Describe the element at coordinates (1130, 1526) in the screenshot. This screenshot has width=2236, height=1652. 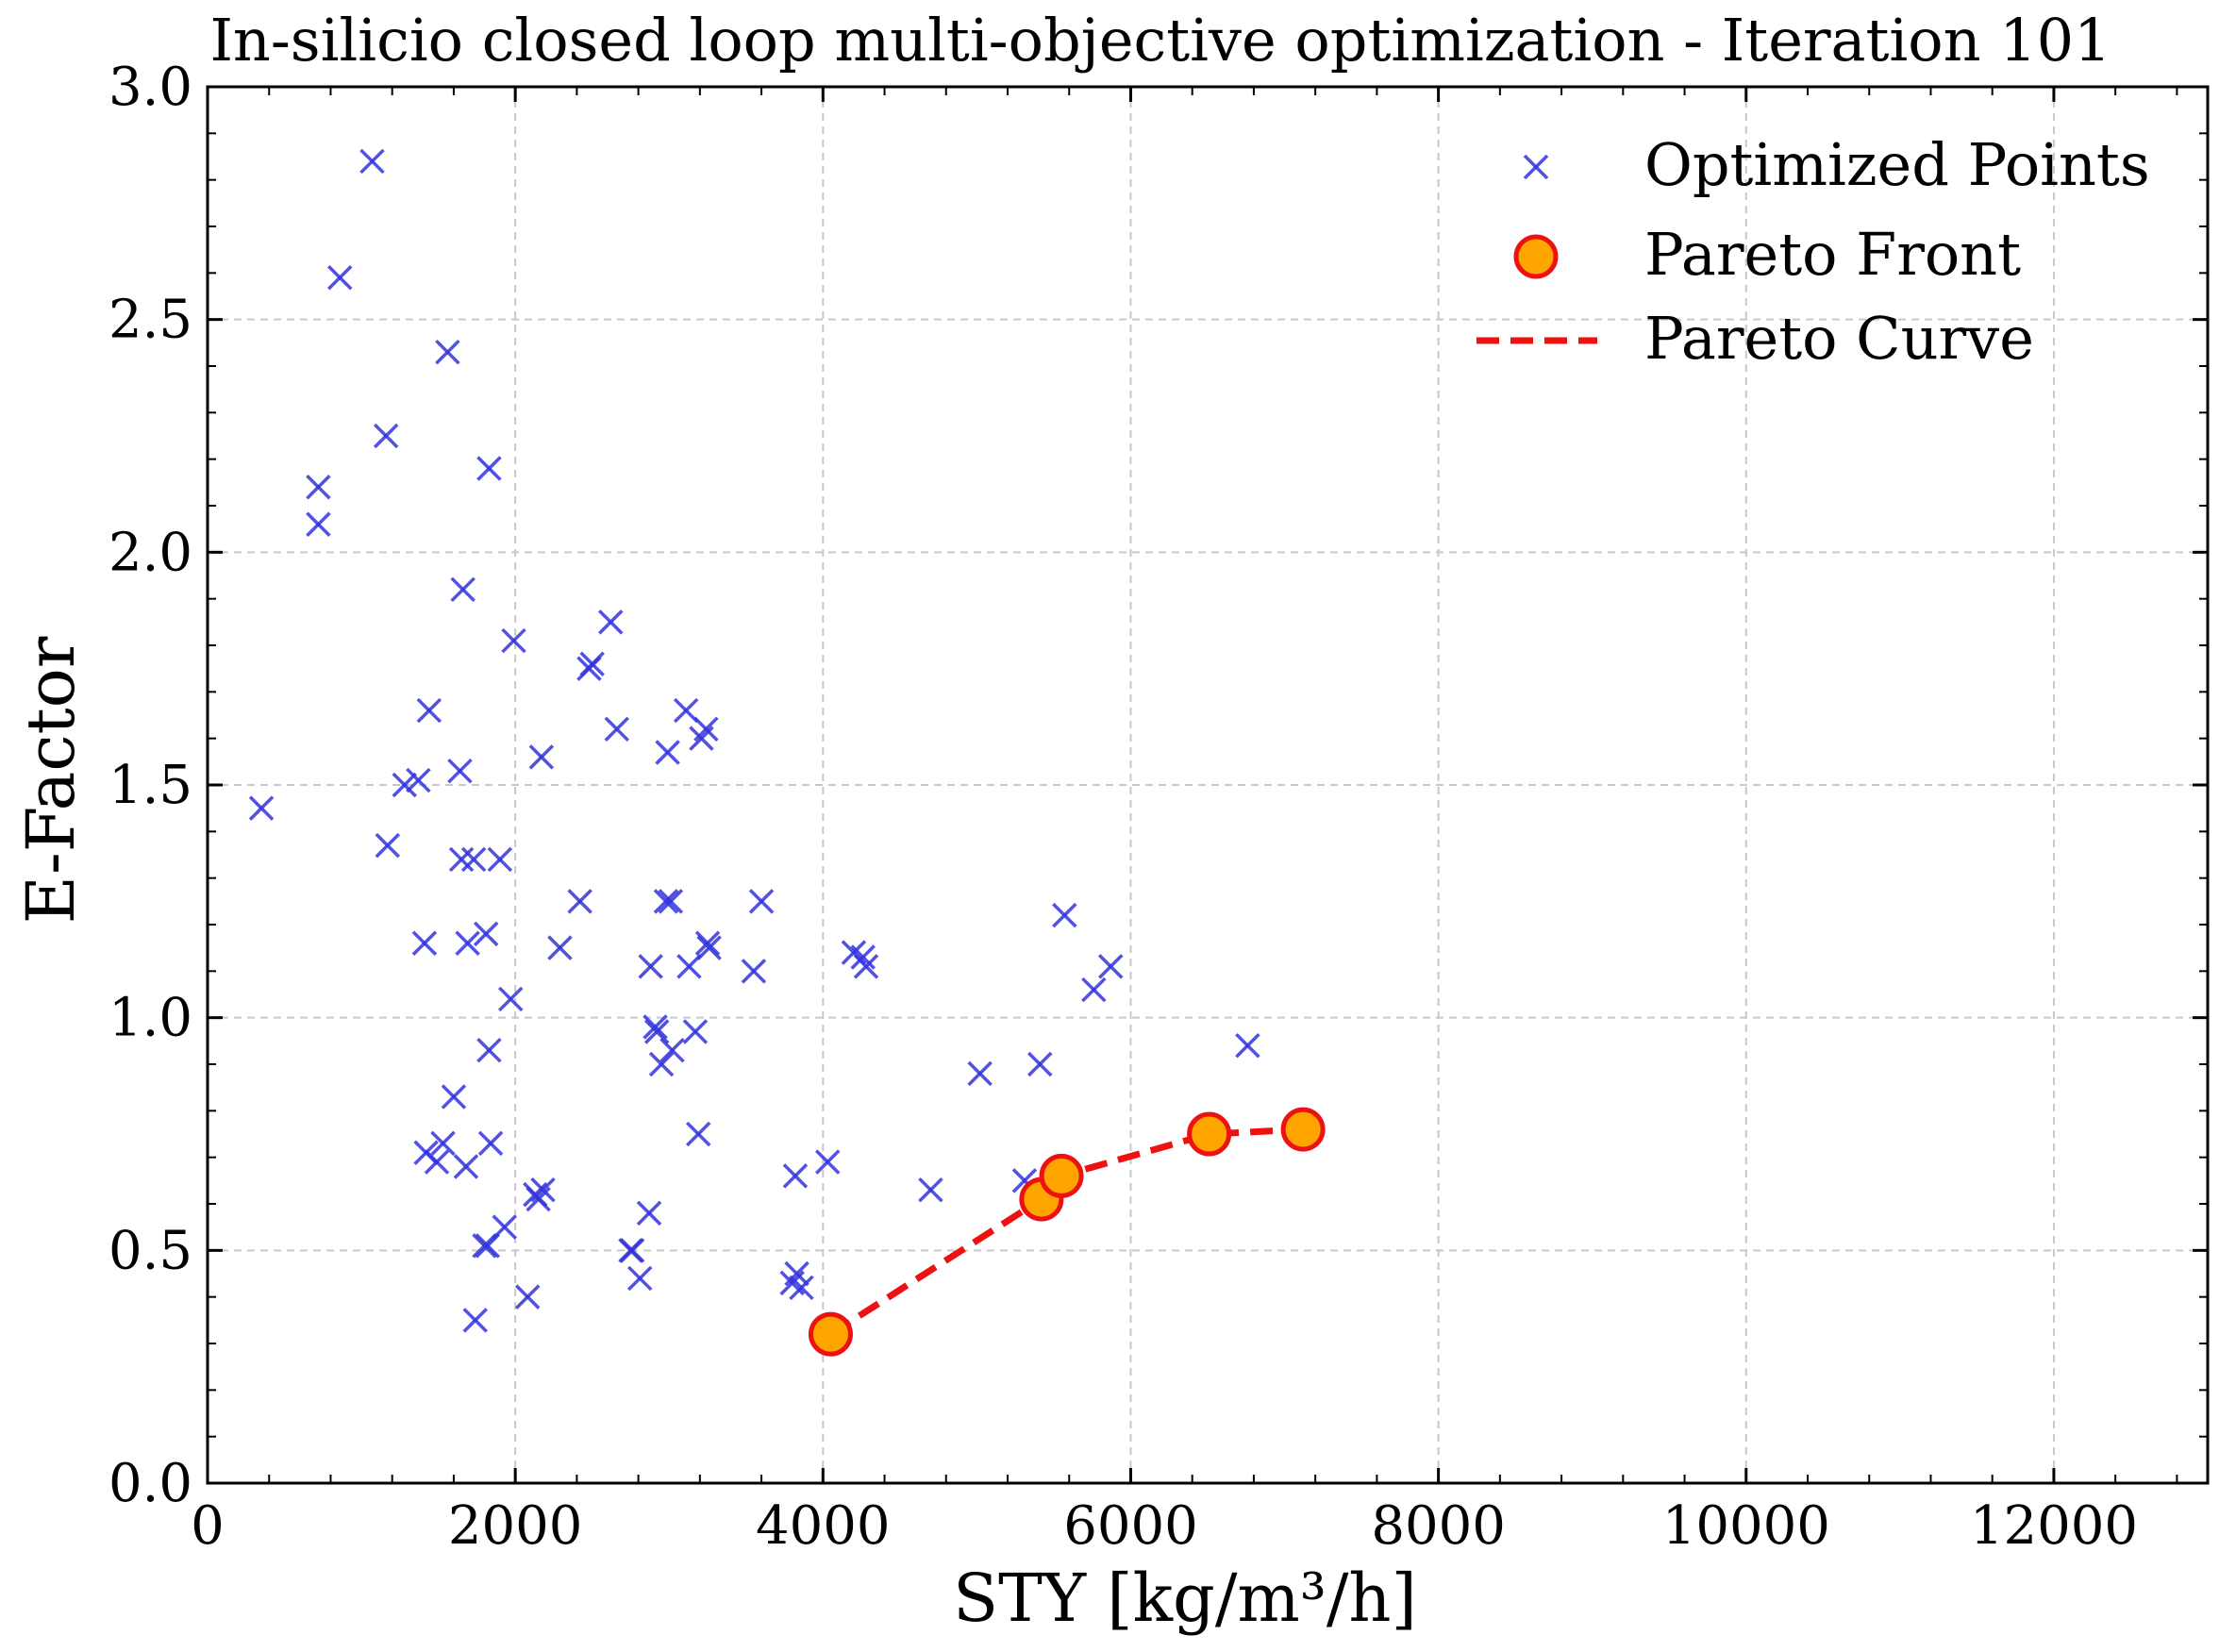
I see `x-tick-label: 6000` at that location.